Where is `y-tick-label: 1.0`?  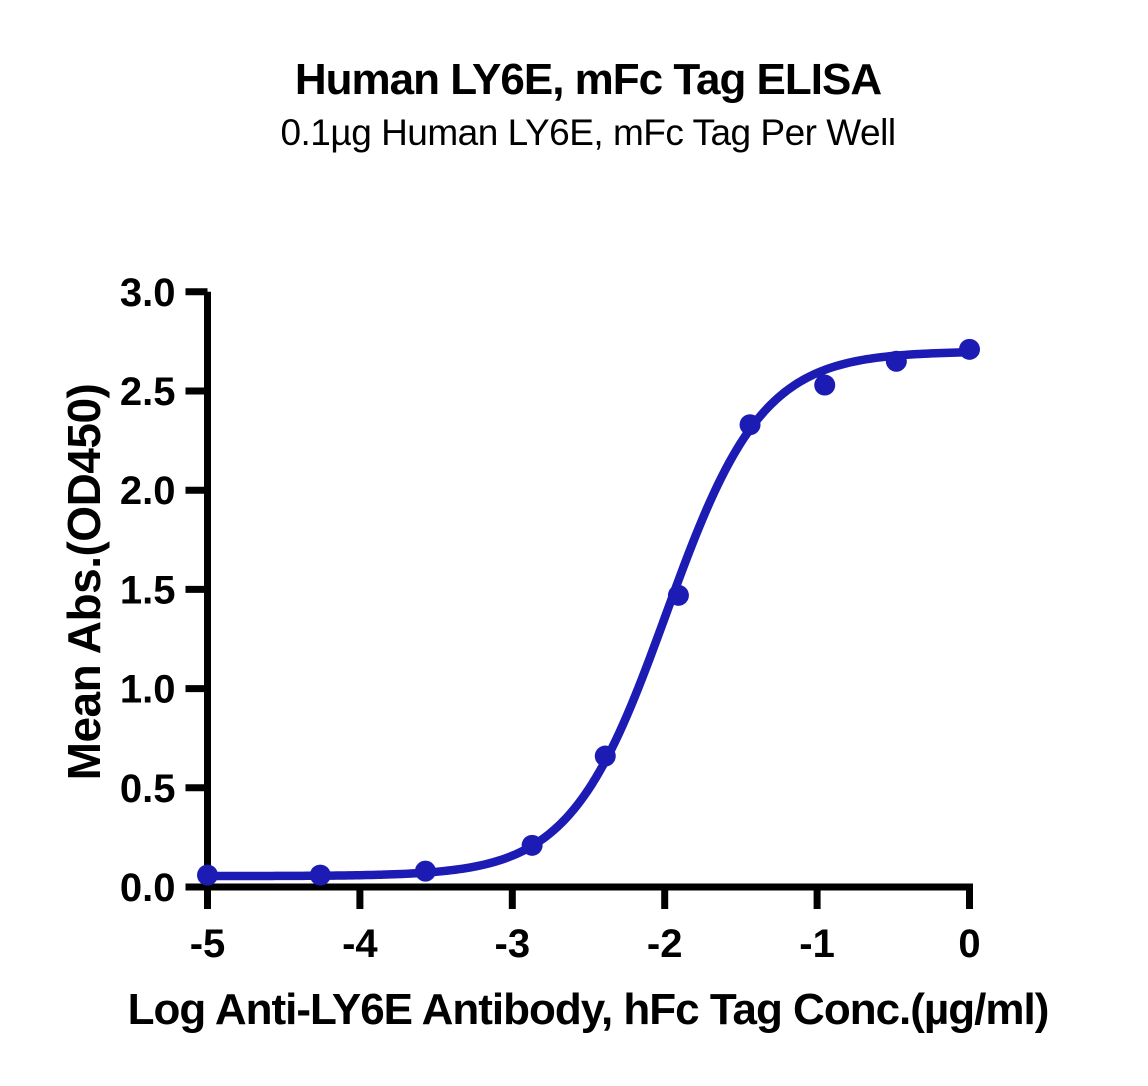 y-tick-label: 1.0 is located at coordinates (148, 690).